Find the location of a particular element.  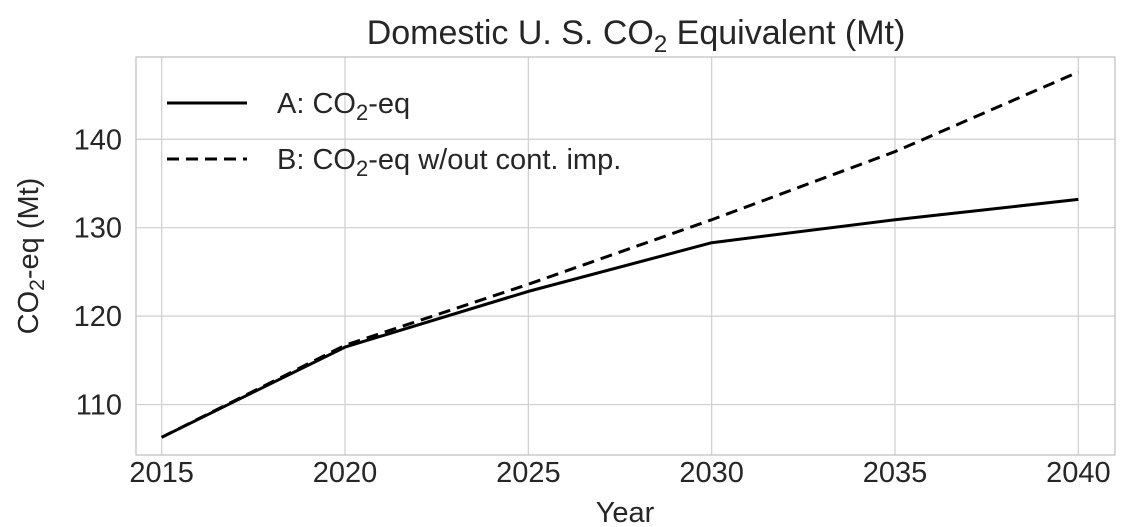

x-tick-label-2015: 2015 is located at coordinates (161, 473).